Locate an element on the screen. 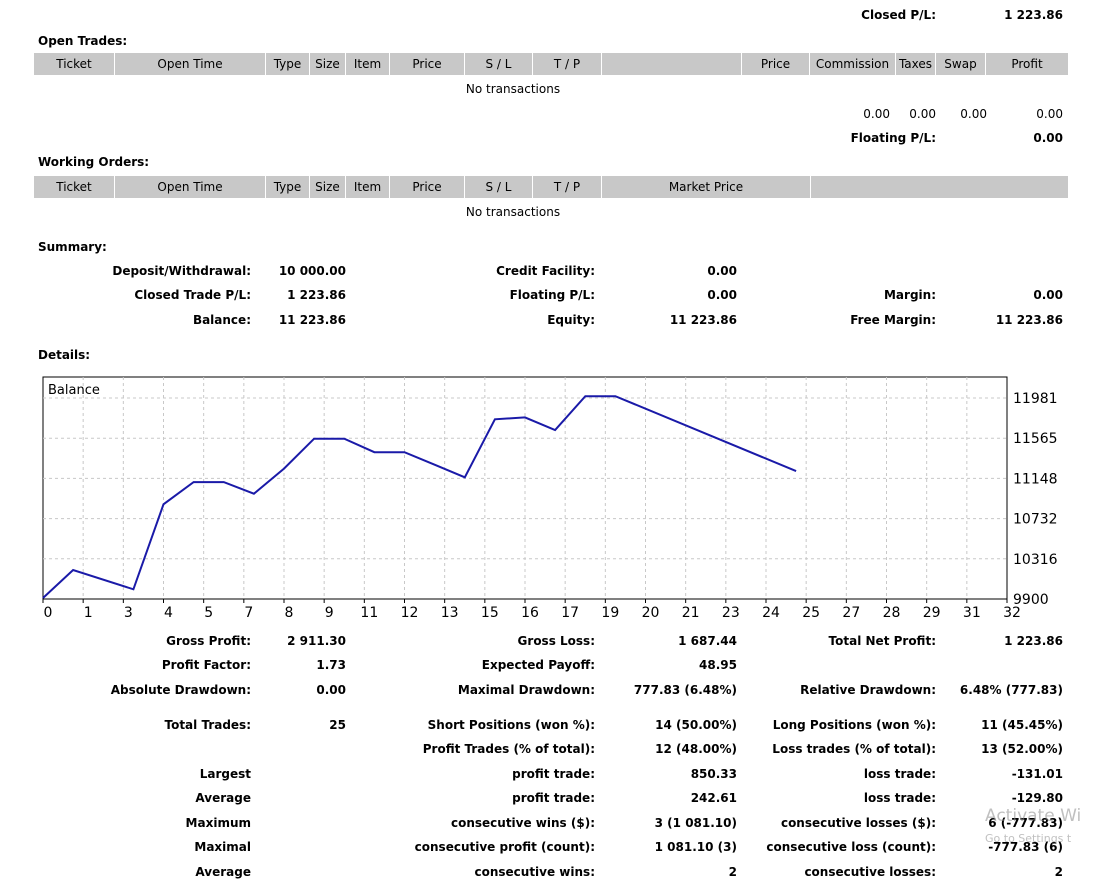 The image size is (1095, 886). activation-watermark-line1: Activate Wi is located at coordinates (1033, 816).